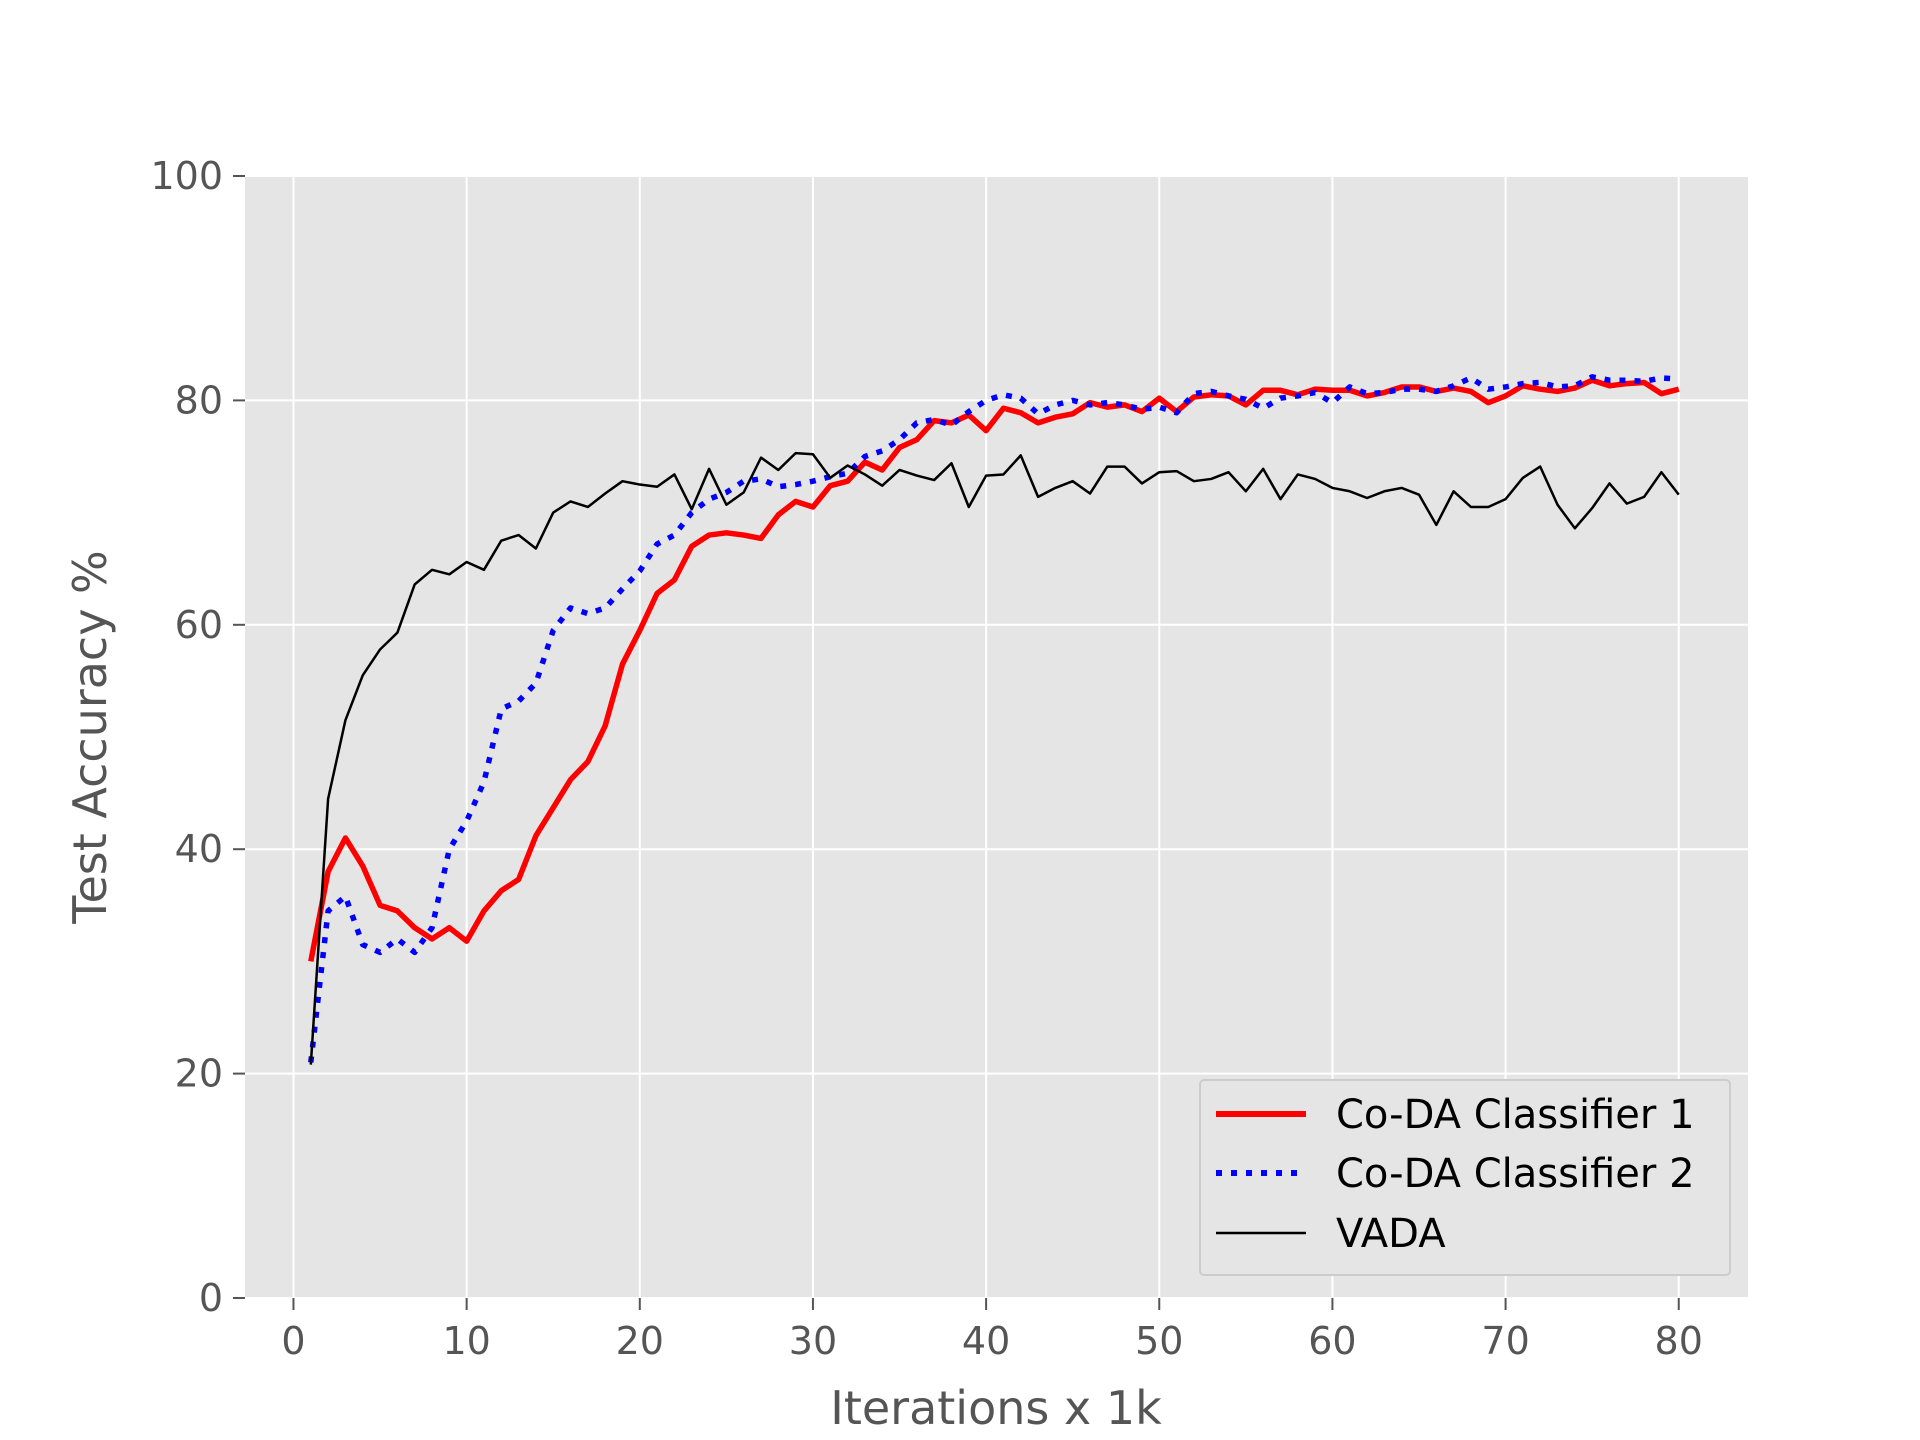  What do you see at coordinates (1332, 1341) in the screenshot?
I see `x-tick-label: 60` at bounding box center [1332, 1341].